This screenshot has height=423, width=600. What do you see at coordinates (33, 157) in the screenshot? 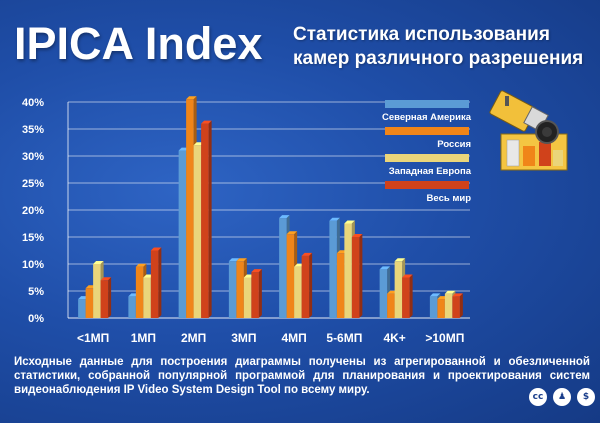
I see `y-tick-label: 30%` at bounding box center [33, 157].